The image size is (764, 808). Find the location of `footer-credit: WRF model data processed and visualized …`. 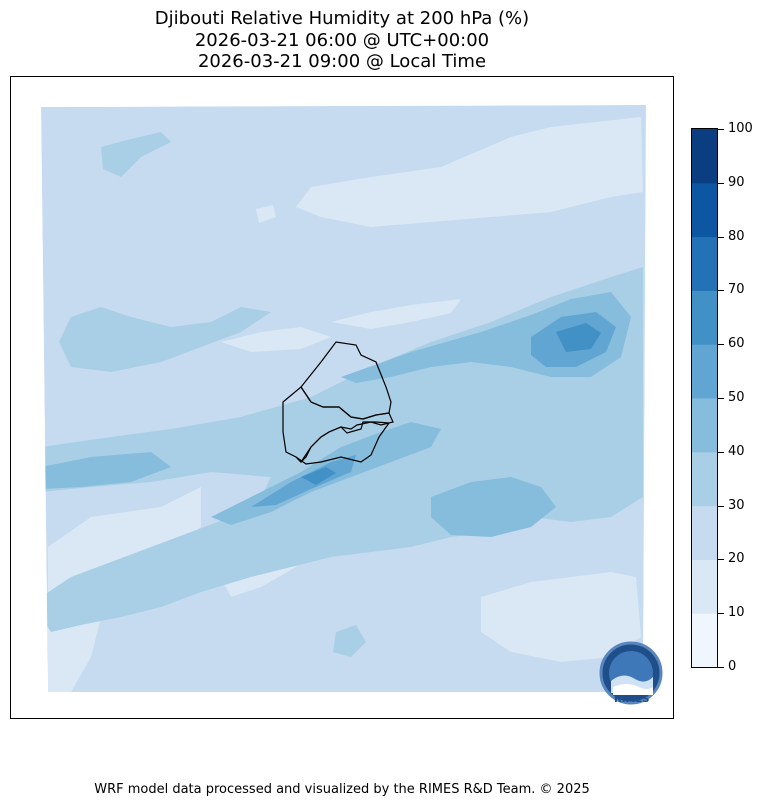

footer-credit: WRF model data processed and visualized … is located at coordinates (342, 789).